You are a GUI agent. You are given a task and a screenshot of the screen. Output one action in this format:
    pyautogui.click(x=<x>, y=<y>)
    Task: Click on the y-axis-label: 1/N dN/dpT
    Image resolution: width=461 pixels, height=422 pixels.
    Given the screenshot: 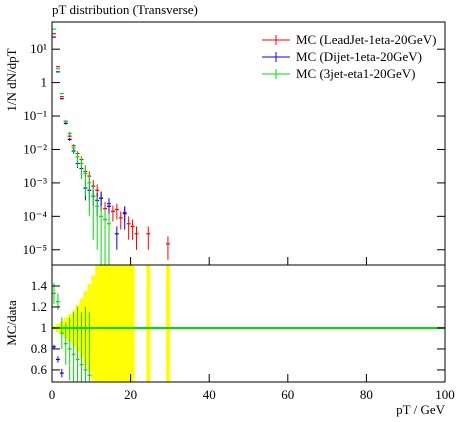 What is the action you would take?
    pyautogui.click(x=11, y=79)
    